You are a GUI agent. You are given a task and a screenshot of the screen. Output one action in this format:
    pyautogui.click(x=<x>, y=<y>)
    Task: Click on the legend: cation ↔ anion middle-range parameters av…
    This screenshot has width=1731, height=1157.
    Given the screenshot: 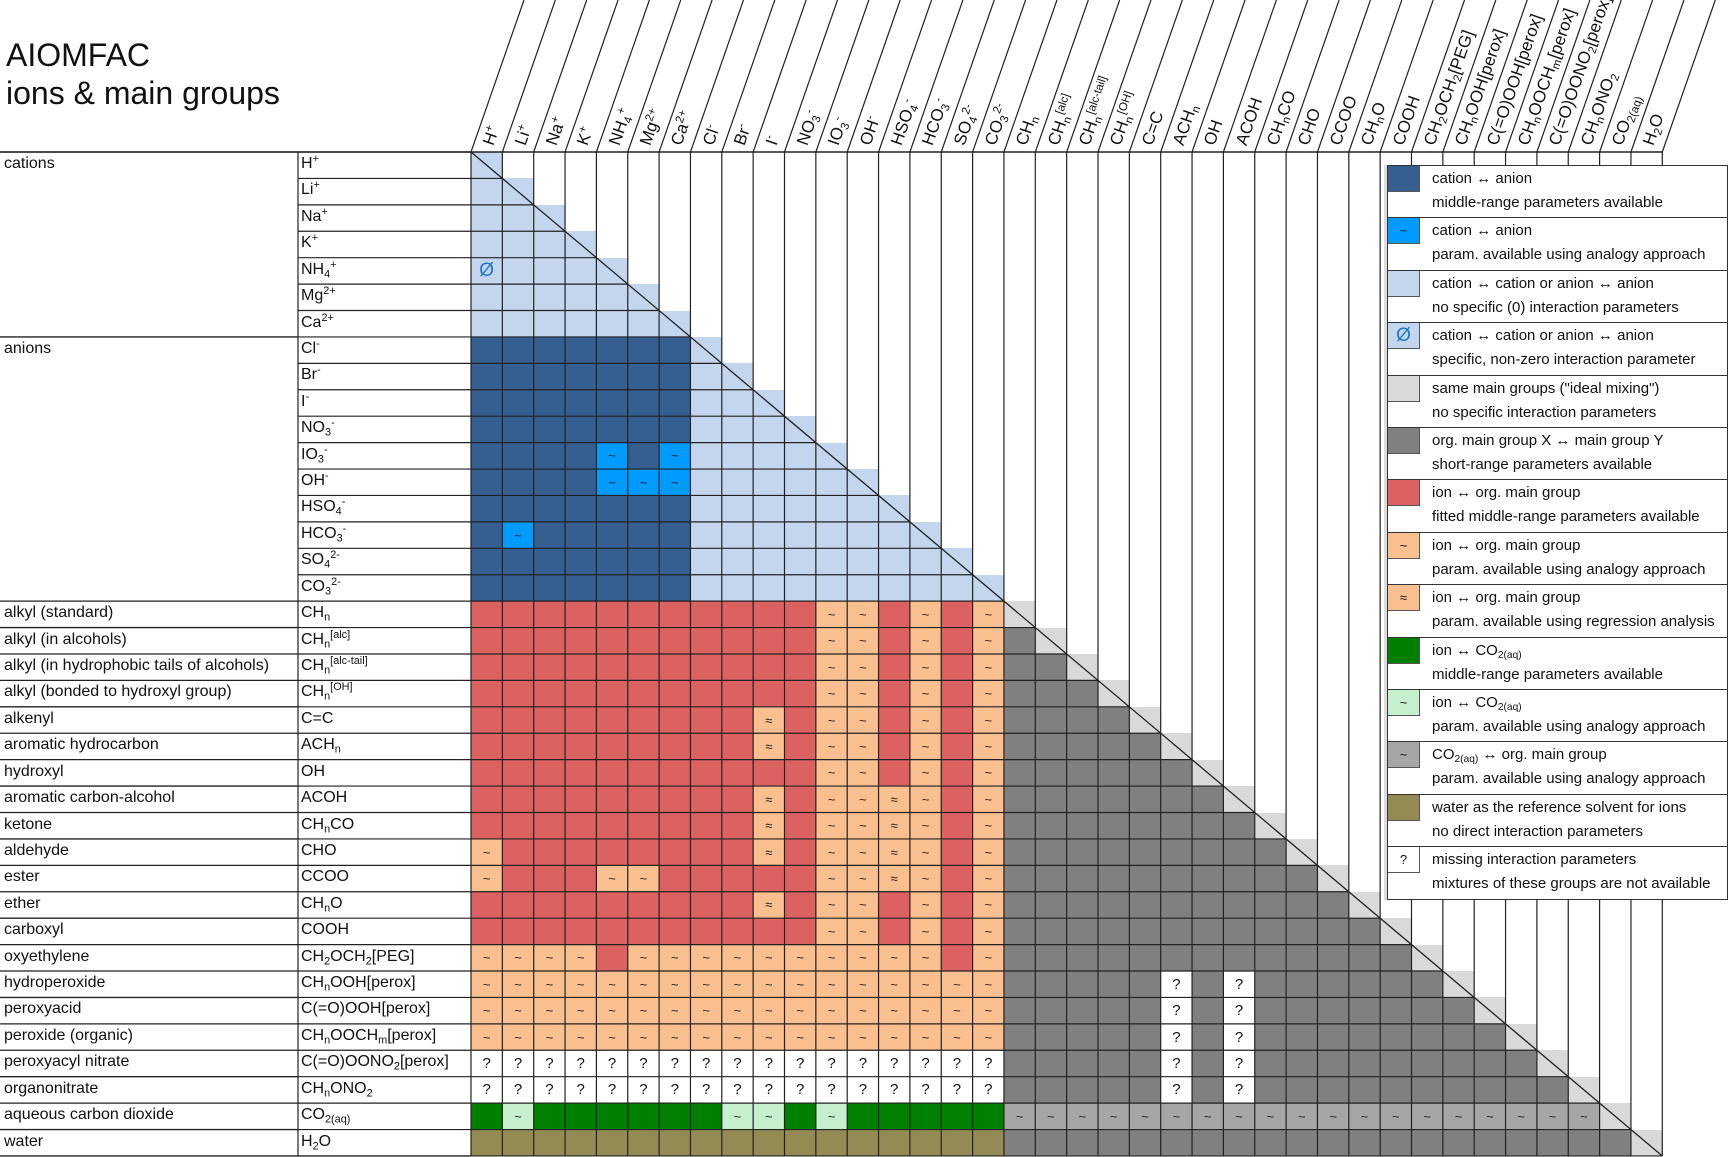 What is the action you would take?
    pyautogui.click(x=1557, y=533)
    